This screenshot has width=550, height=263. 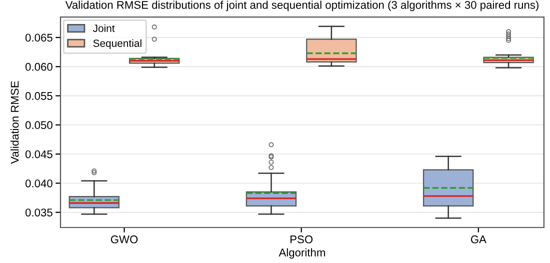 What do you see at coordinates (103, 28) in the screenshot?
I see `legend-label: Joint` at bounding box center [103, 28].